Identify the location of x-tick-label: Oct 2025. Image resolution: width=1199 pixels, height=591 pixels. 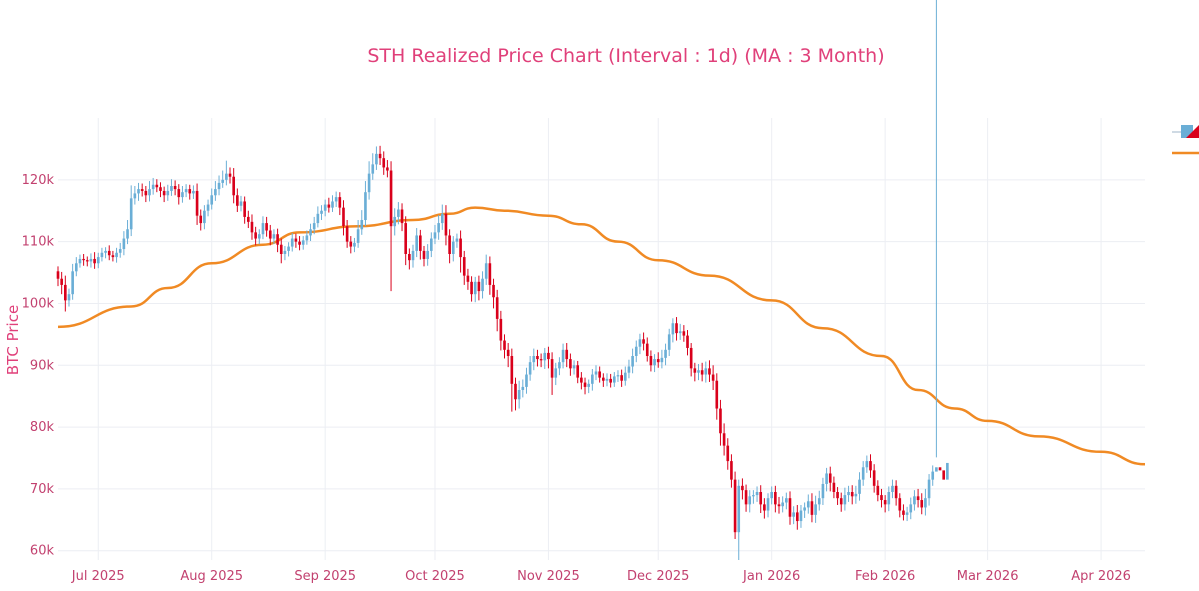
(435, 576).